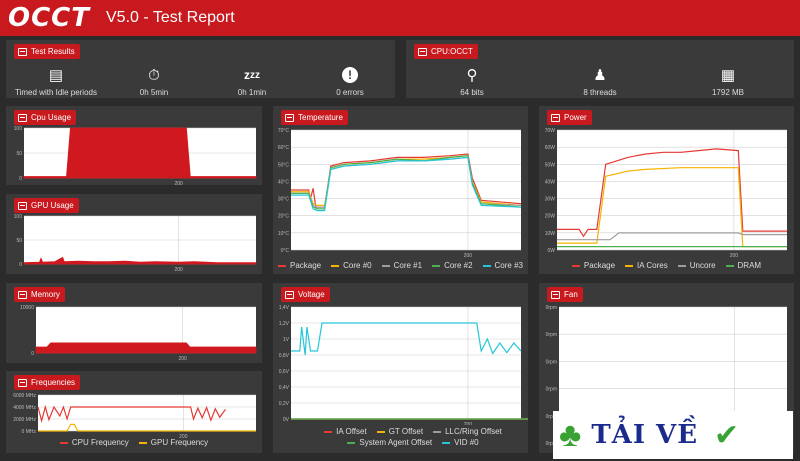 This screenshot has height=461, width=800. I want to click on power-chart: 70W 60W 50W 40W 30W 20W 10W 0W 200, so click(666, 193).